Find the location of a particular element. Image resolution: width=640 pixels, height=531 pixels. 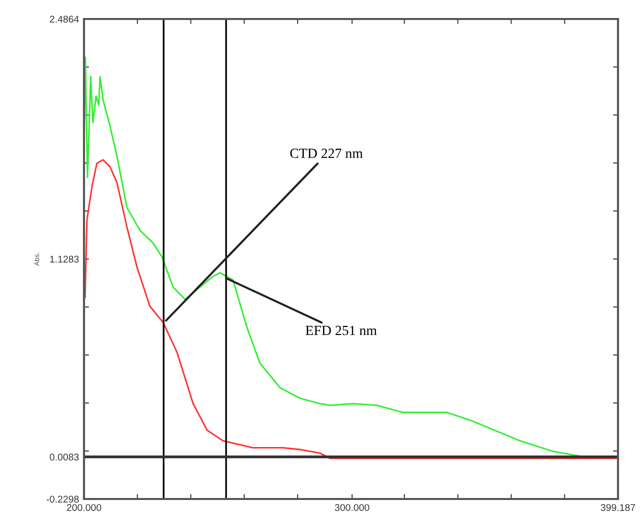

y-tick-label: 1.1283 is located at coordinates (64, 259).